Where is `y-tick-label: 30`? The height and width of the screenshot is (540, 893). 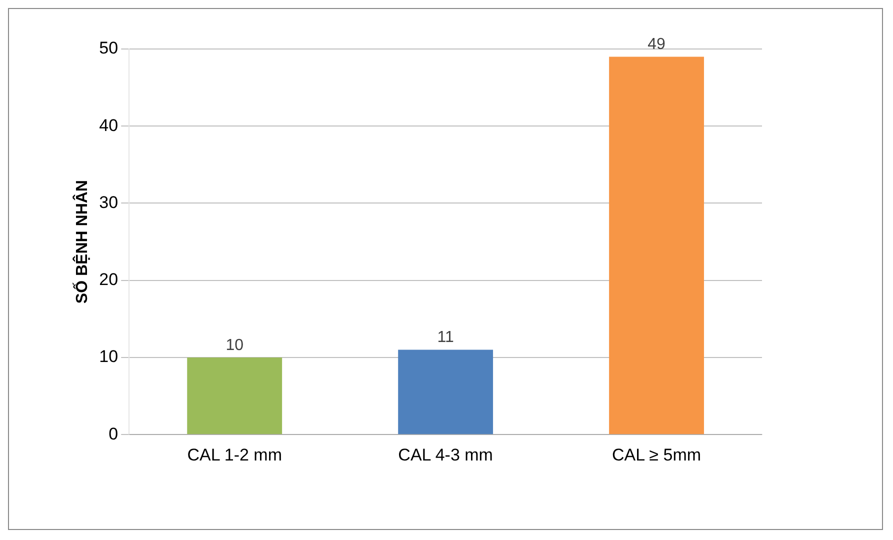 y-tick-label: 30 is located at coordinates (108, 202).